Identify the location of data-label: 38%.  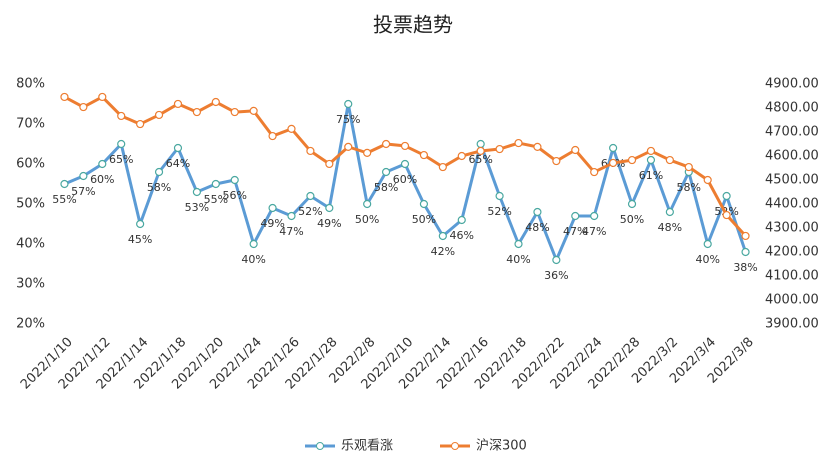
(745, 267).